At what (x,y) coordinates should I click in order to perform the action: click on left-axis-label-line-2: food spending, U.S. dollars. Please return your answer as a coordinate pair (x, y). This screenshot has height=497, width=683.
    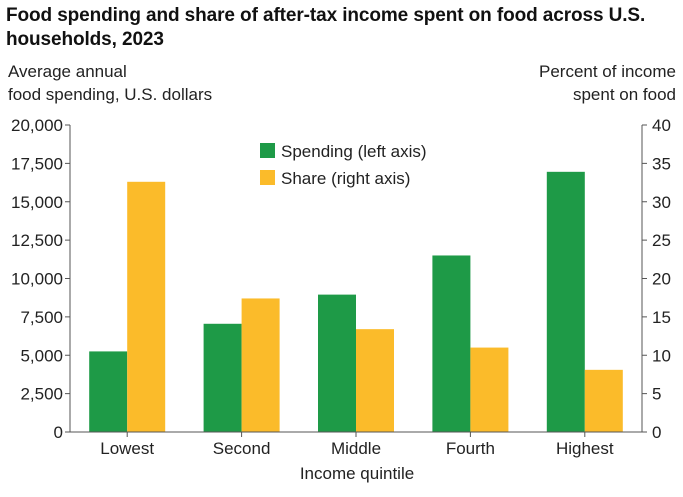
    Looking at the image, I should click on (110, 94).